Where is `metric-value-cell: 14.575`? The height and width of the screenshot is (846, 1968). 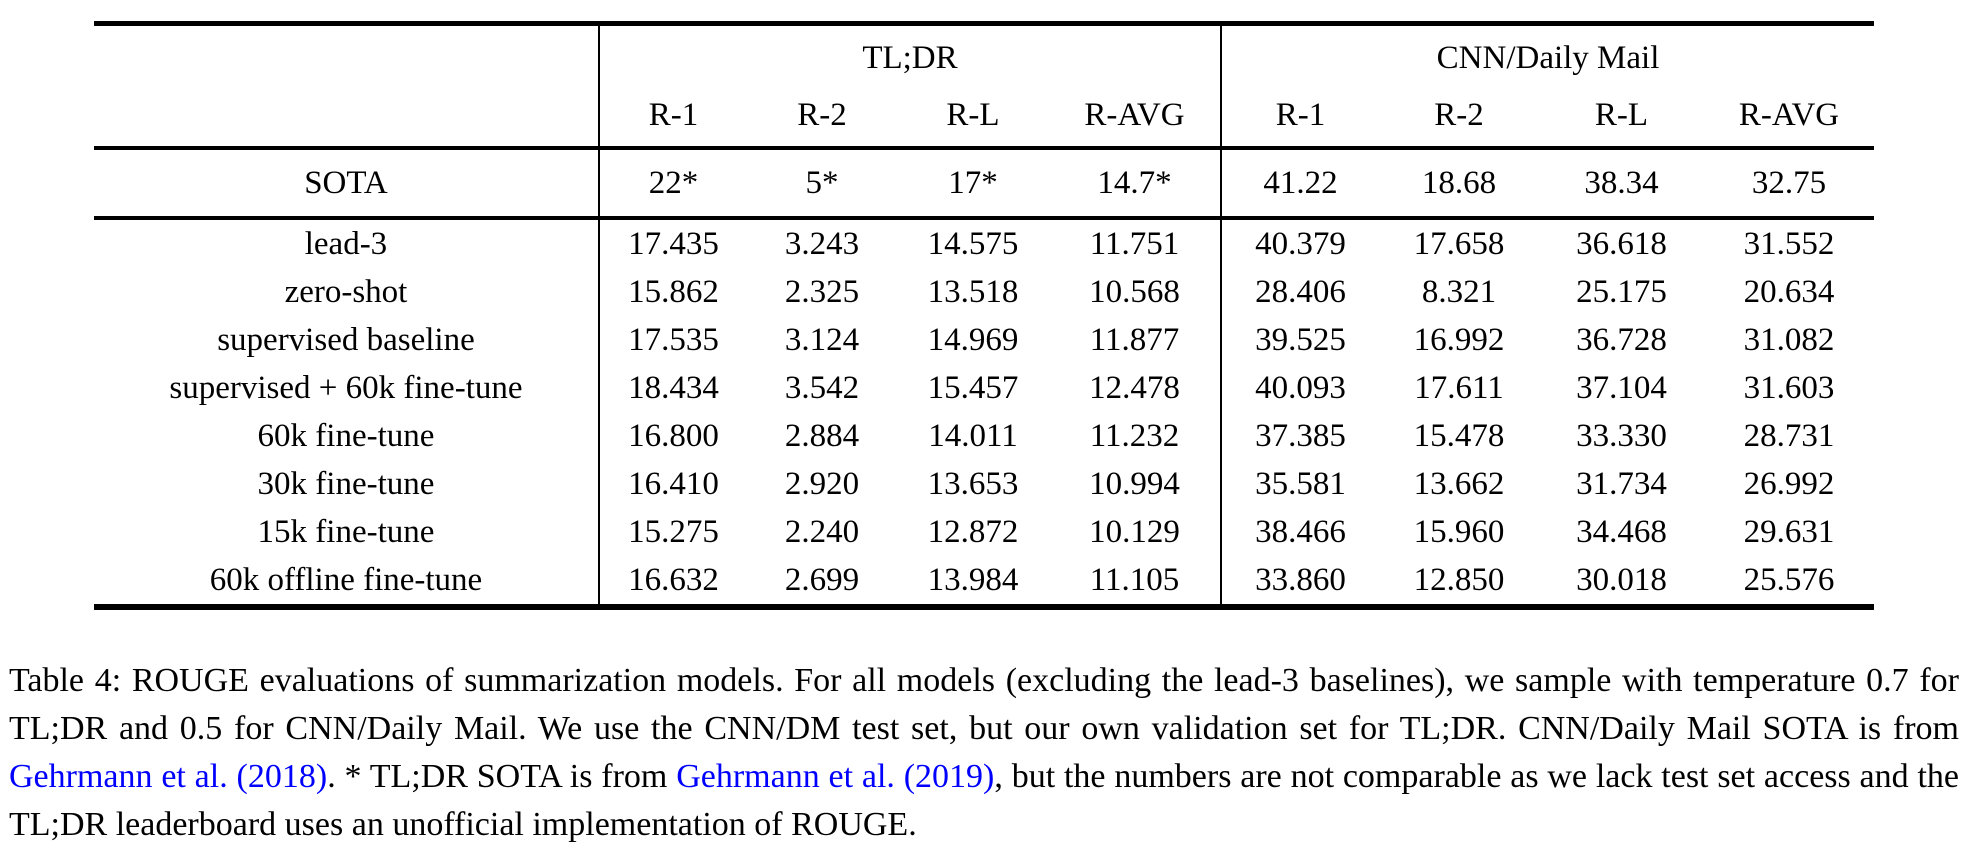
metric-value-cell: 14.575 is located at coordinates (973, 243).